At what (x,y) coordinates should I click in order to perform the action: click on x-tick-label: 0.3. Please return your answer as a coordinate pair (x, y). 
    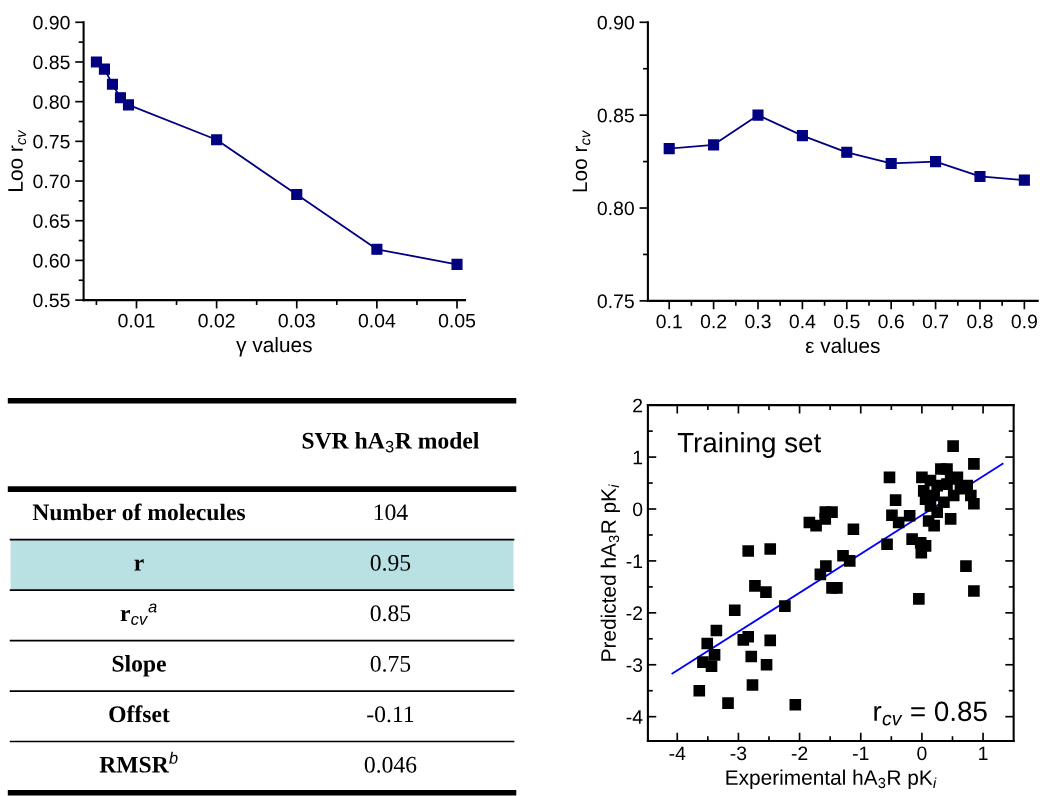
    Looking at the image, I should click on (758, 321).